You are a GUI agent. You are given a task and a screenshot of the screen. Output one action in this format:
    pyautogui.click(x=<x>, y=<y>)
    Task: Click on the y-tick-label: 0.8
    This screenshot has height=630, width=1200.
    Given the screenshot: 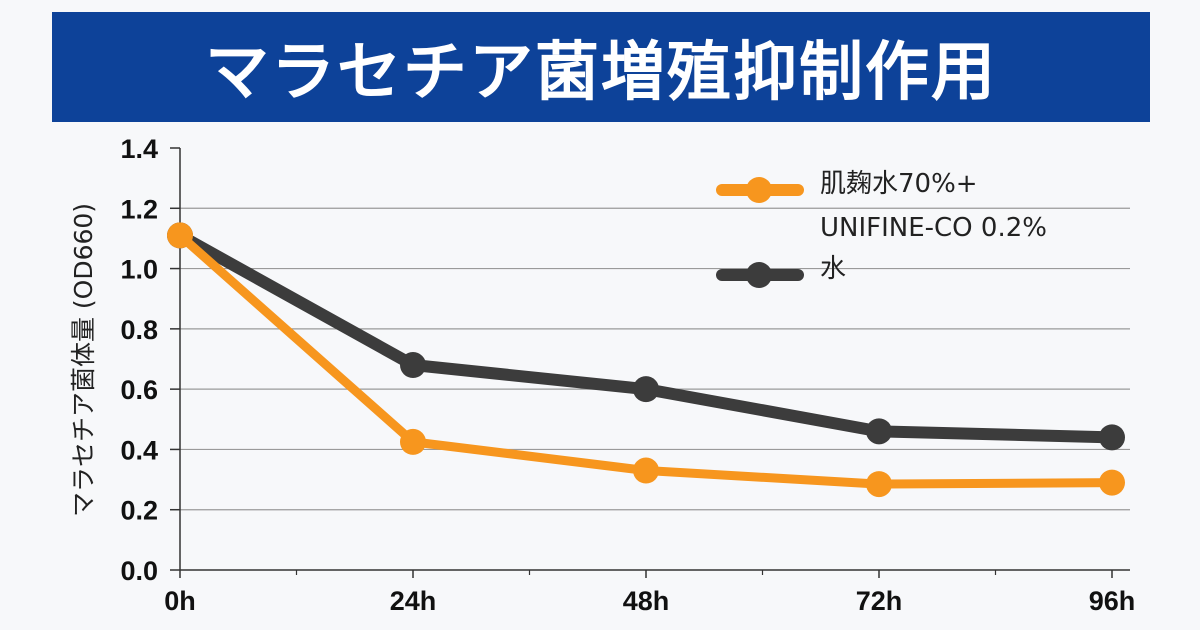 What is the action you would take?
    pyautogui.click(x=139, y=330)
    